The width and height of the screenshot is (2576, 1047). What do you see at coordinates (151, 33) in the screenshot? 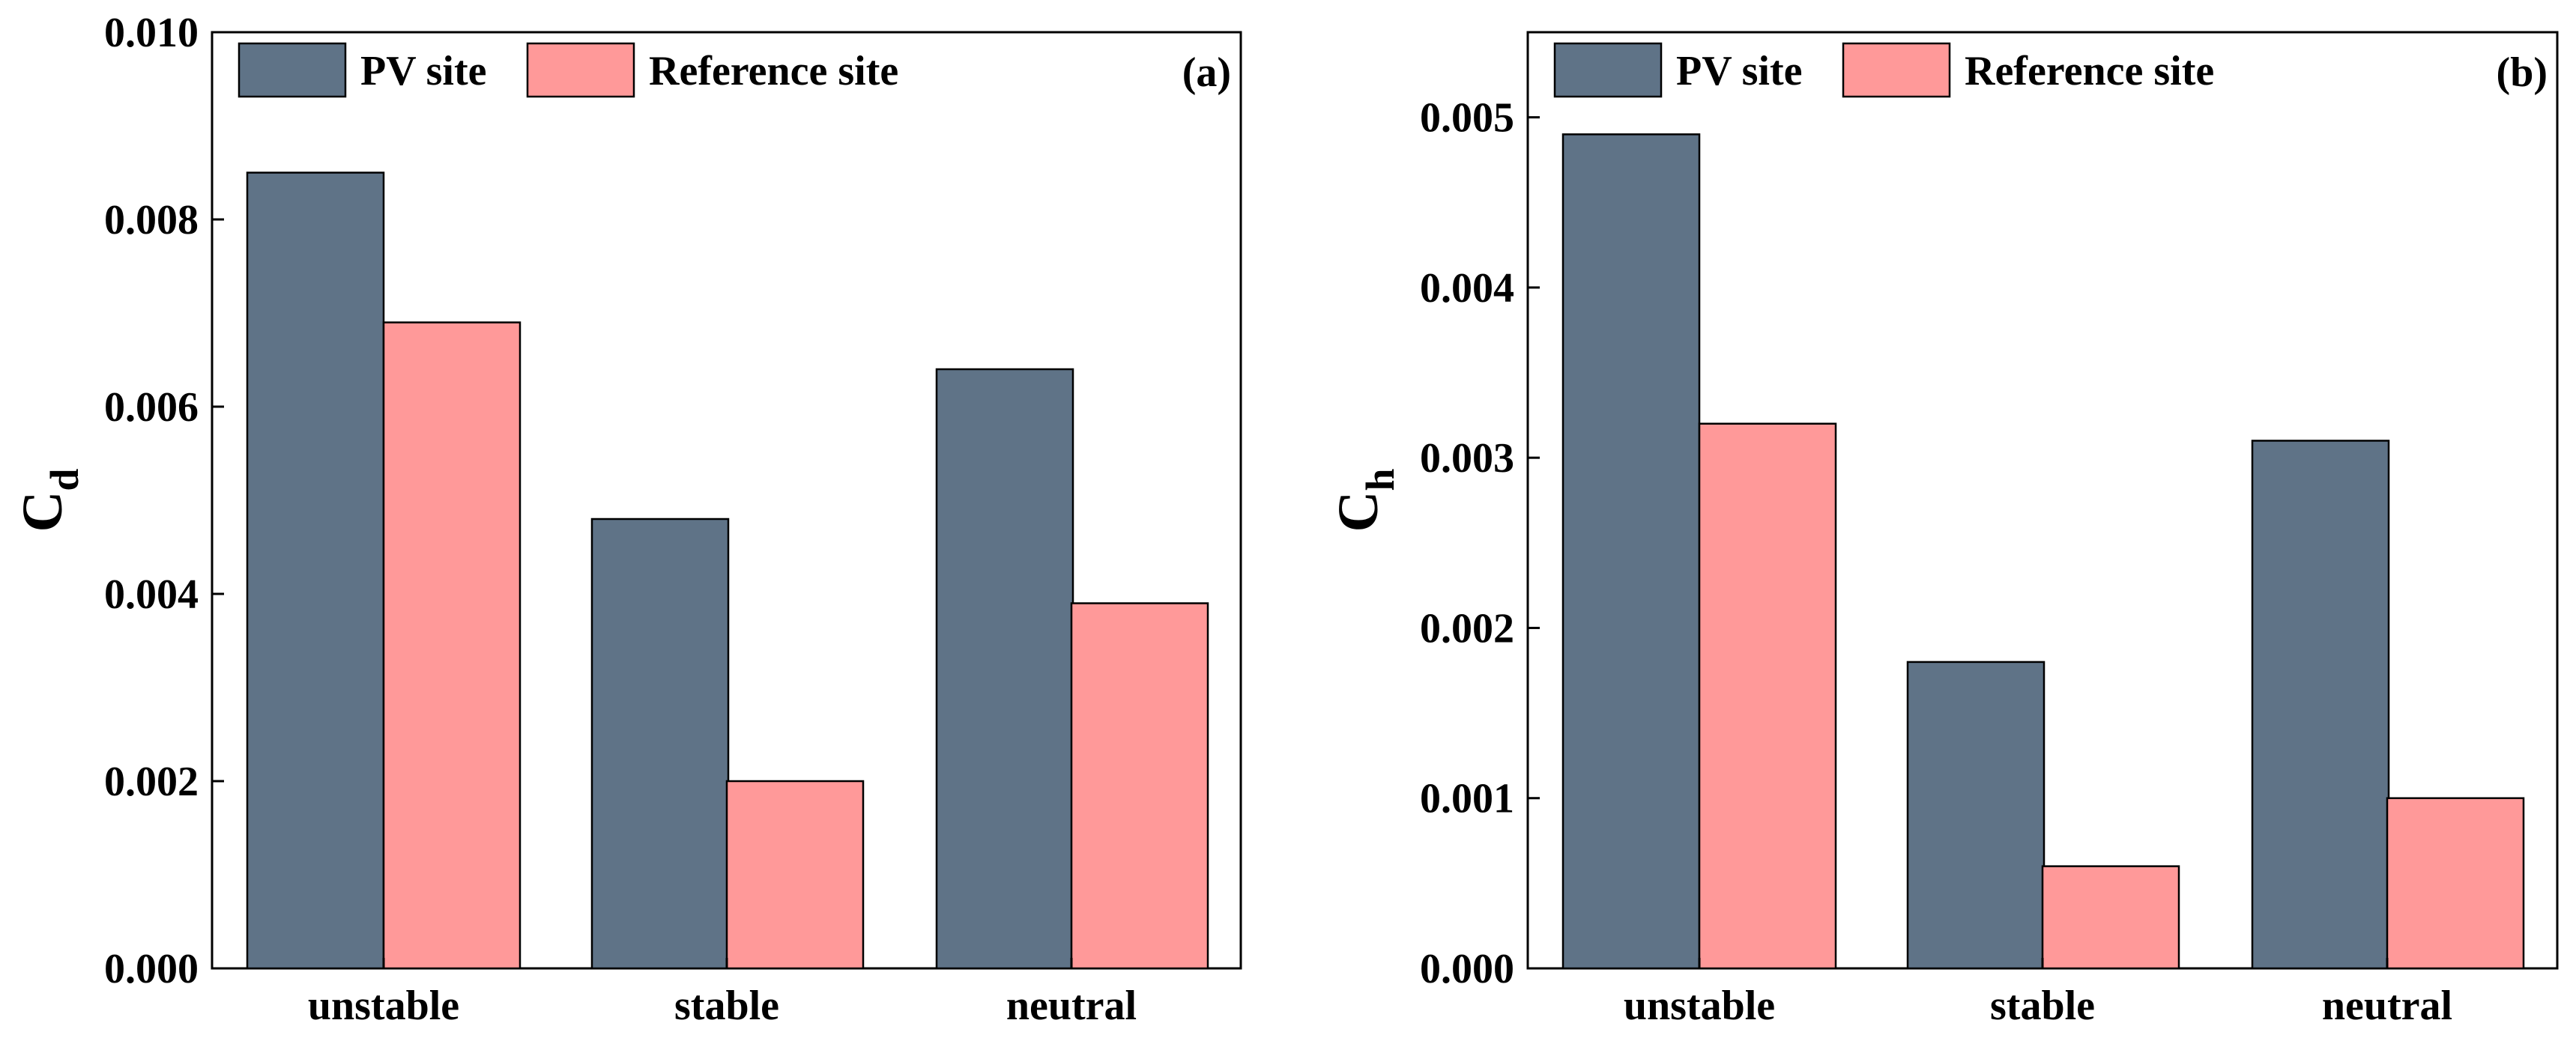
I see `y-tick-label-a-5: 0.010` at bounding box center [151, 33].